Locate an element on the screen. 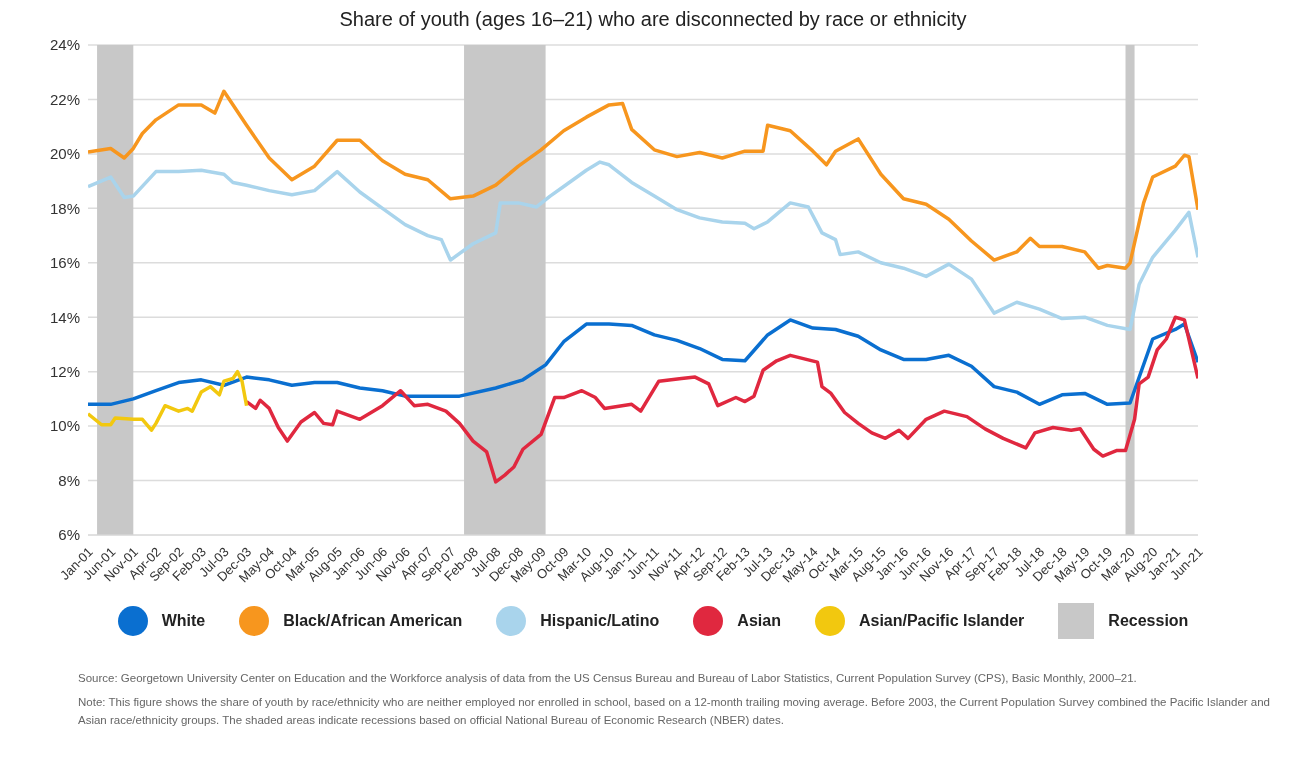 The height and width of the screenshot is (757, 1315). y-tick-label: 20% is located at coordinates (64, 154).